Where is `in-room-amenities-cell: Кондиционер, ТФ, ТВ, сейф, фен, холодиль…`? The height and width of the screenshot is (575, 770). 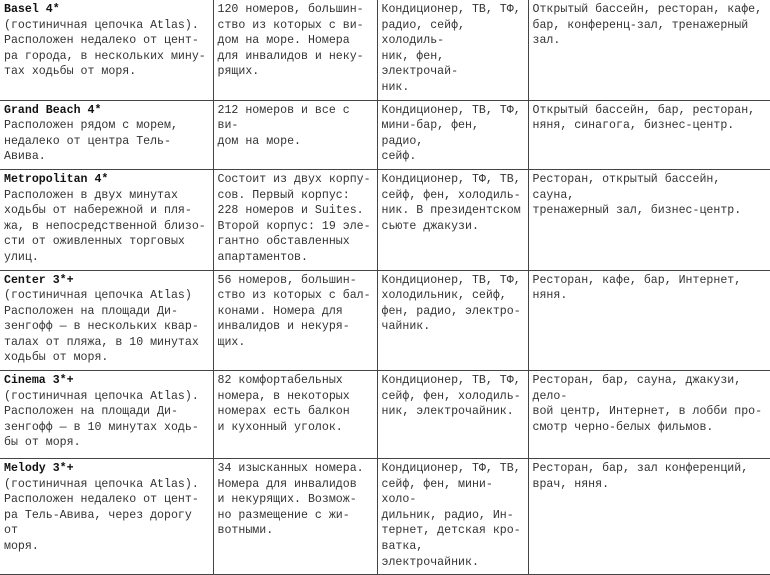 in-room-amenities-cell: Кондиционер, ТФ, ТВ, сейф, фен, холодиль… is located at coordinates (452, 219).